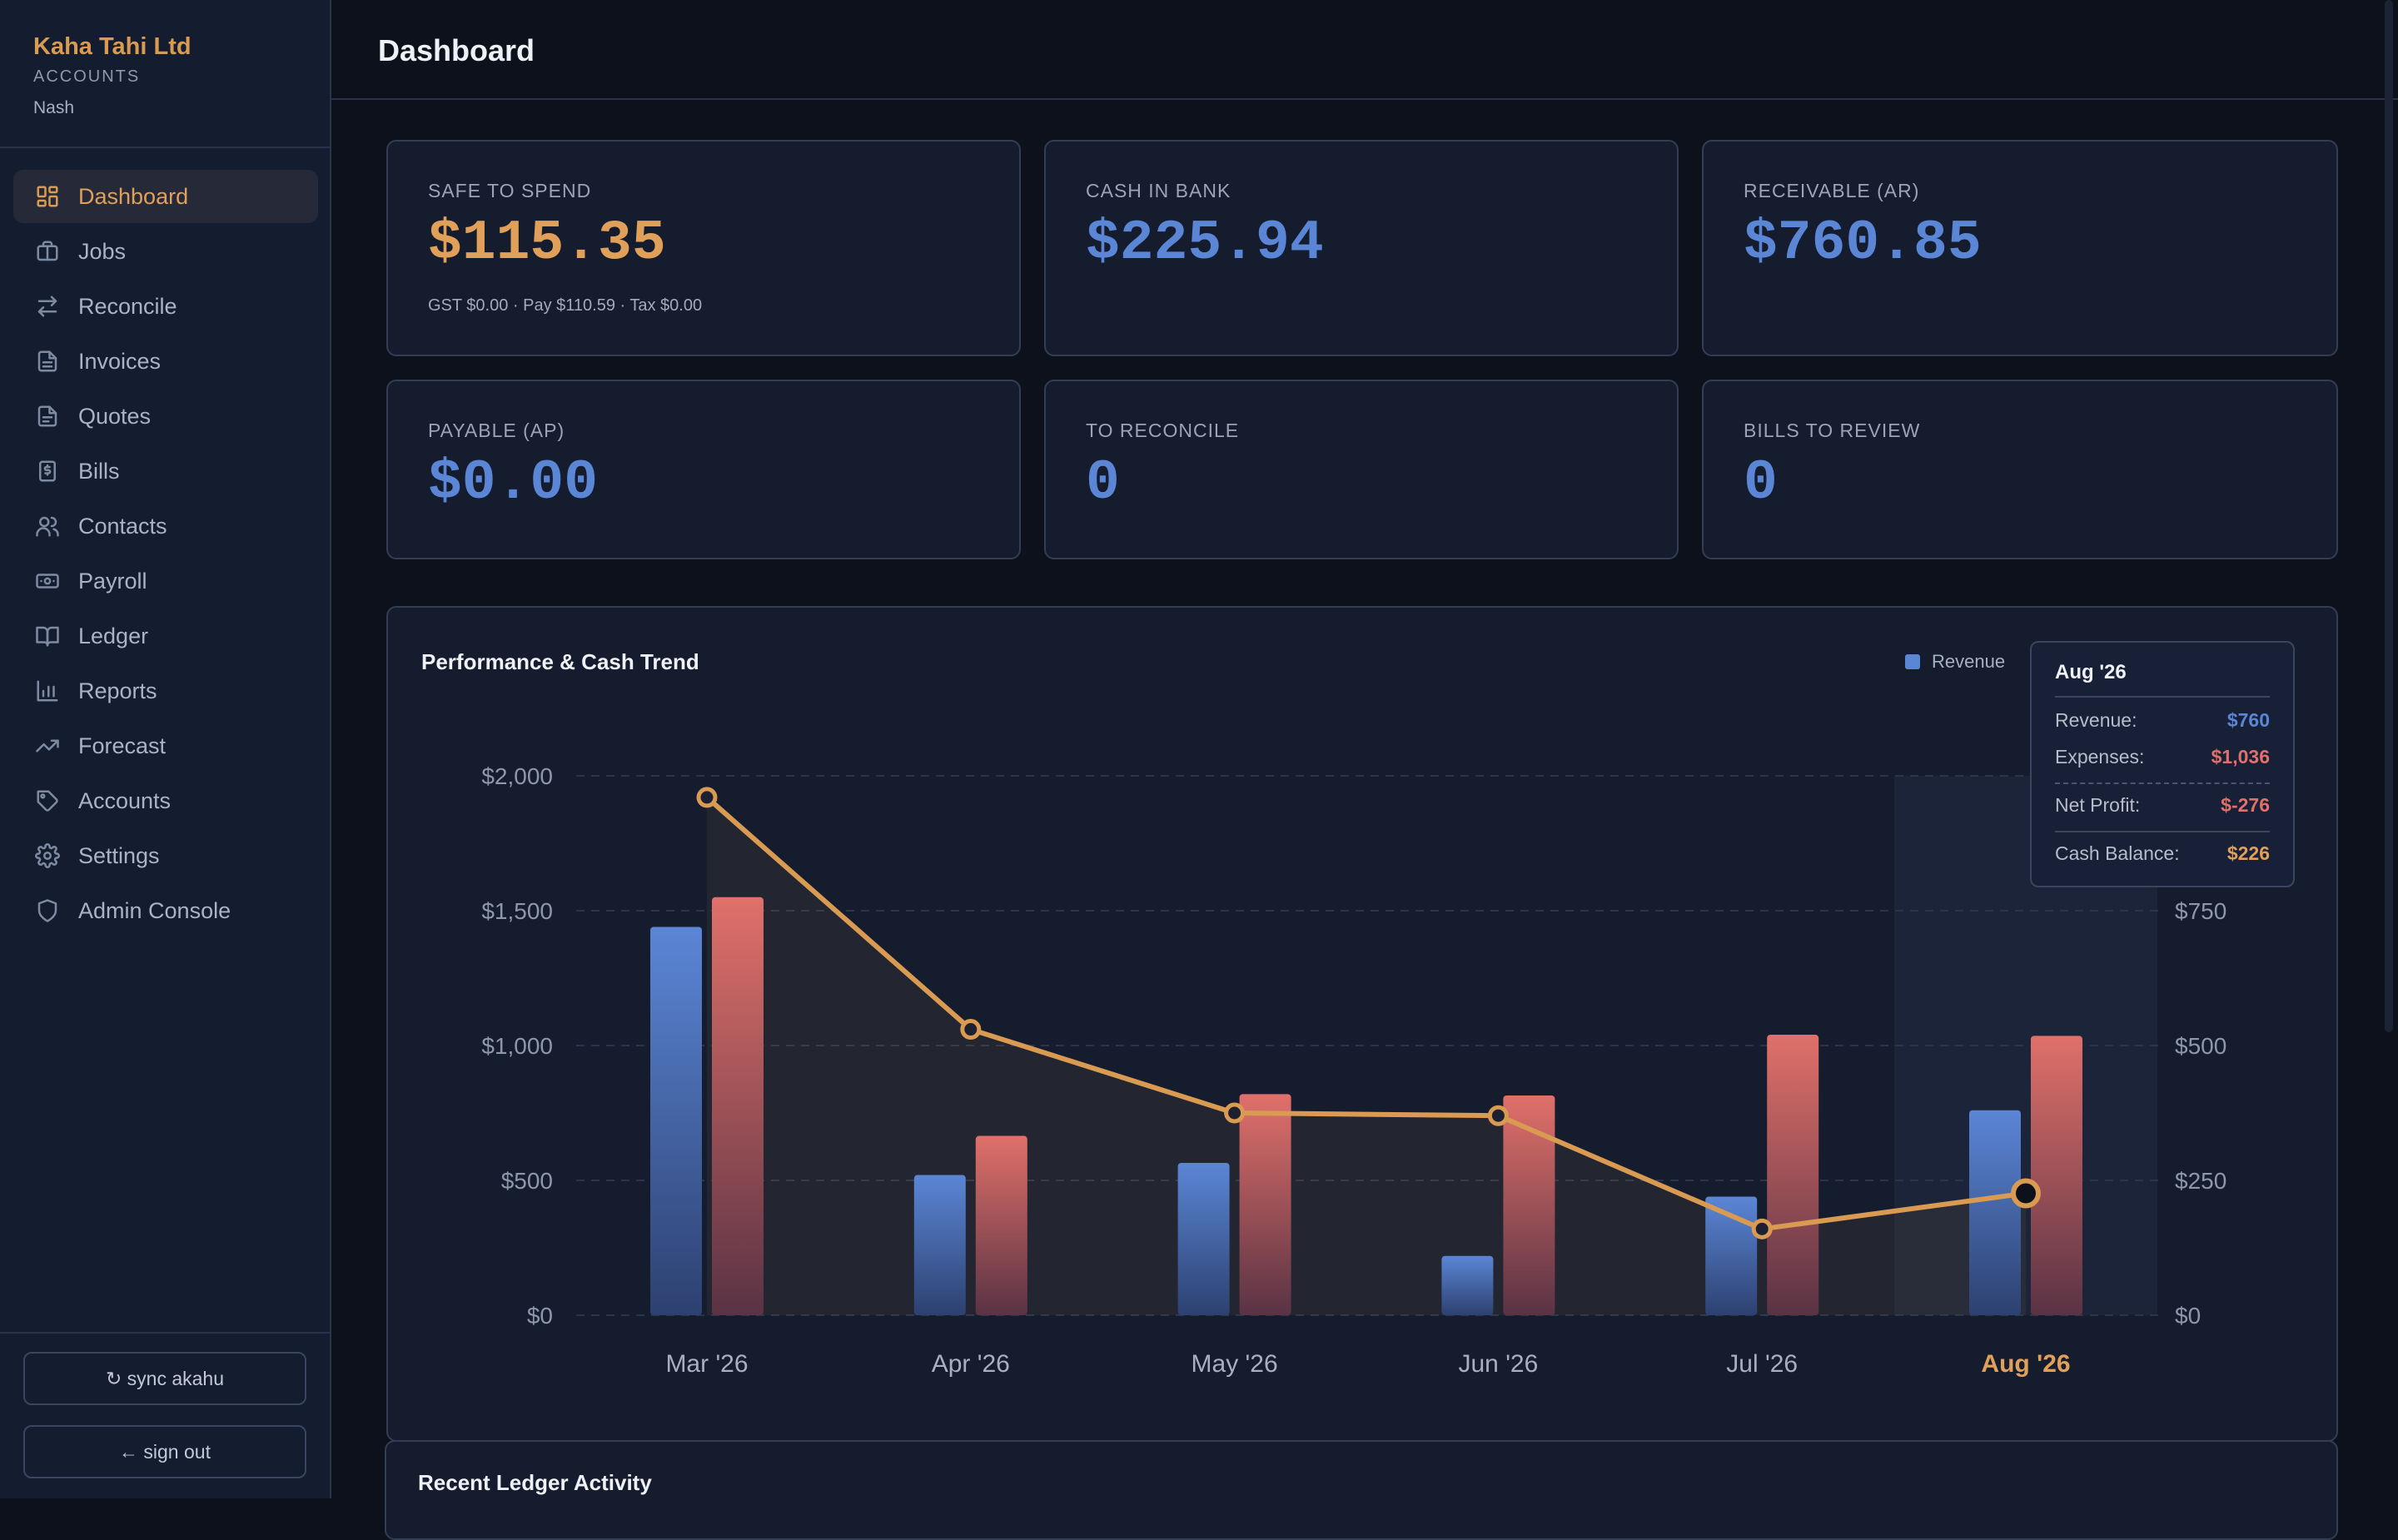 This screenshot has width=2398, height=1540. I want to click on sidebar-item-invoices: Invoices, so click(165, 361).